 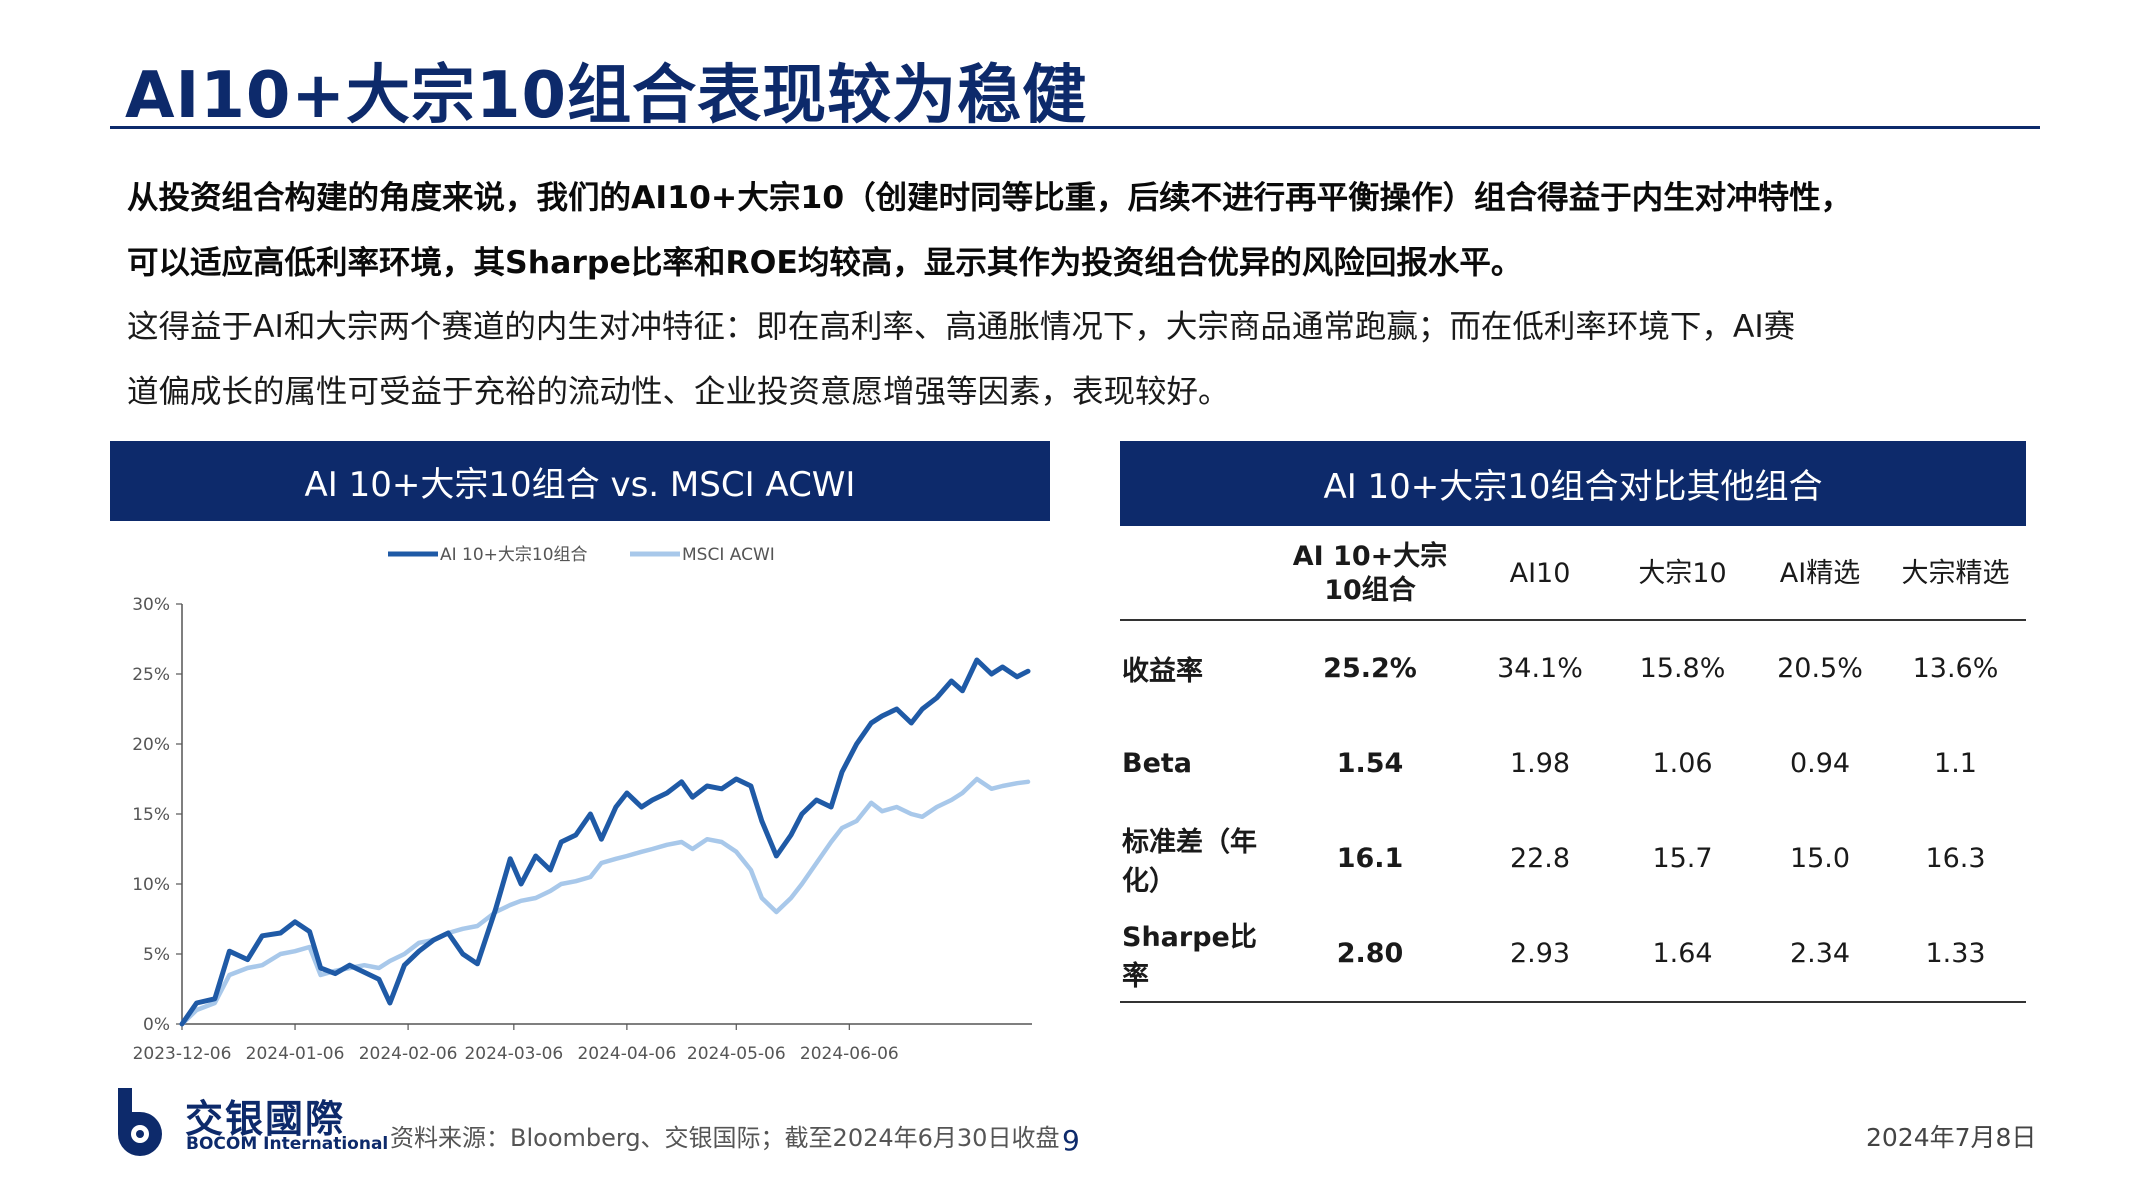 I want to click on y-tick-label: 10%, so click(x=151, y=885).